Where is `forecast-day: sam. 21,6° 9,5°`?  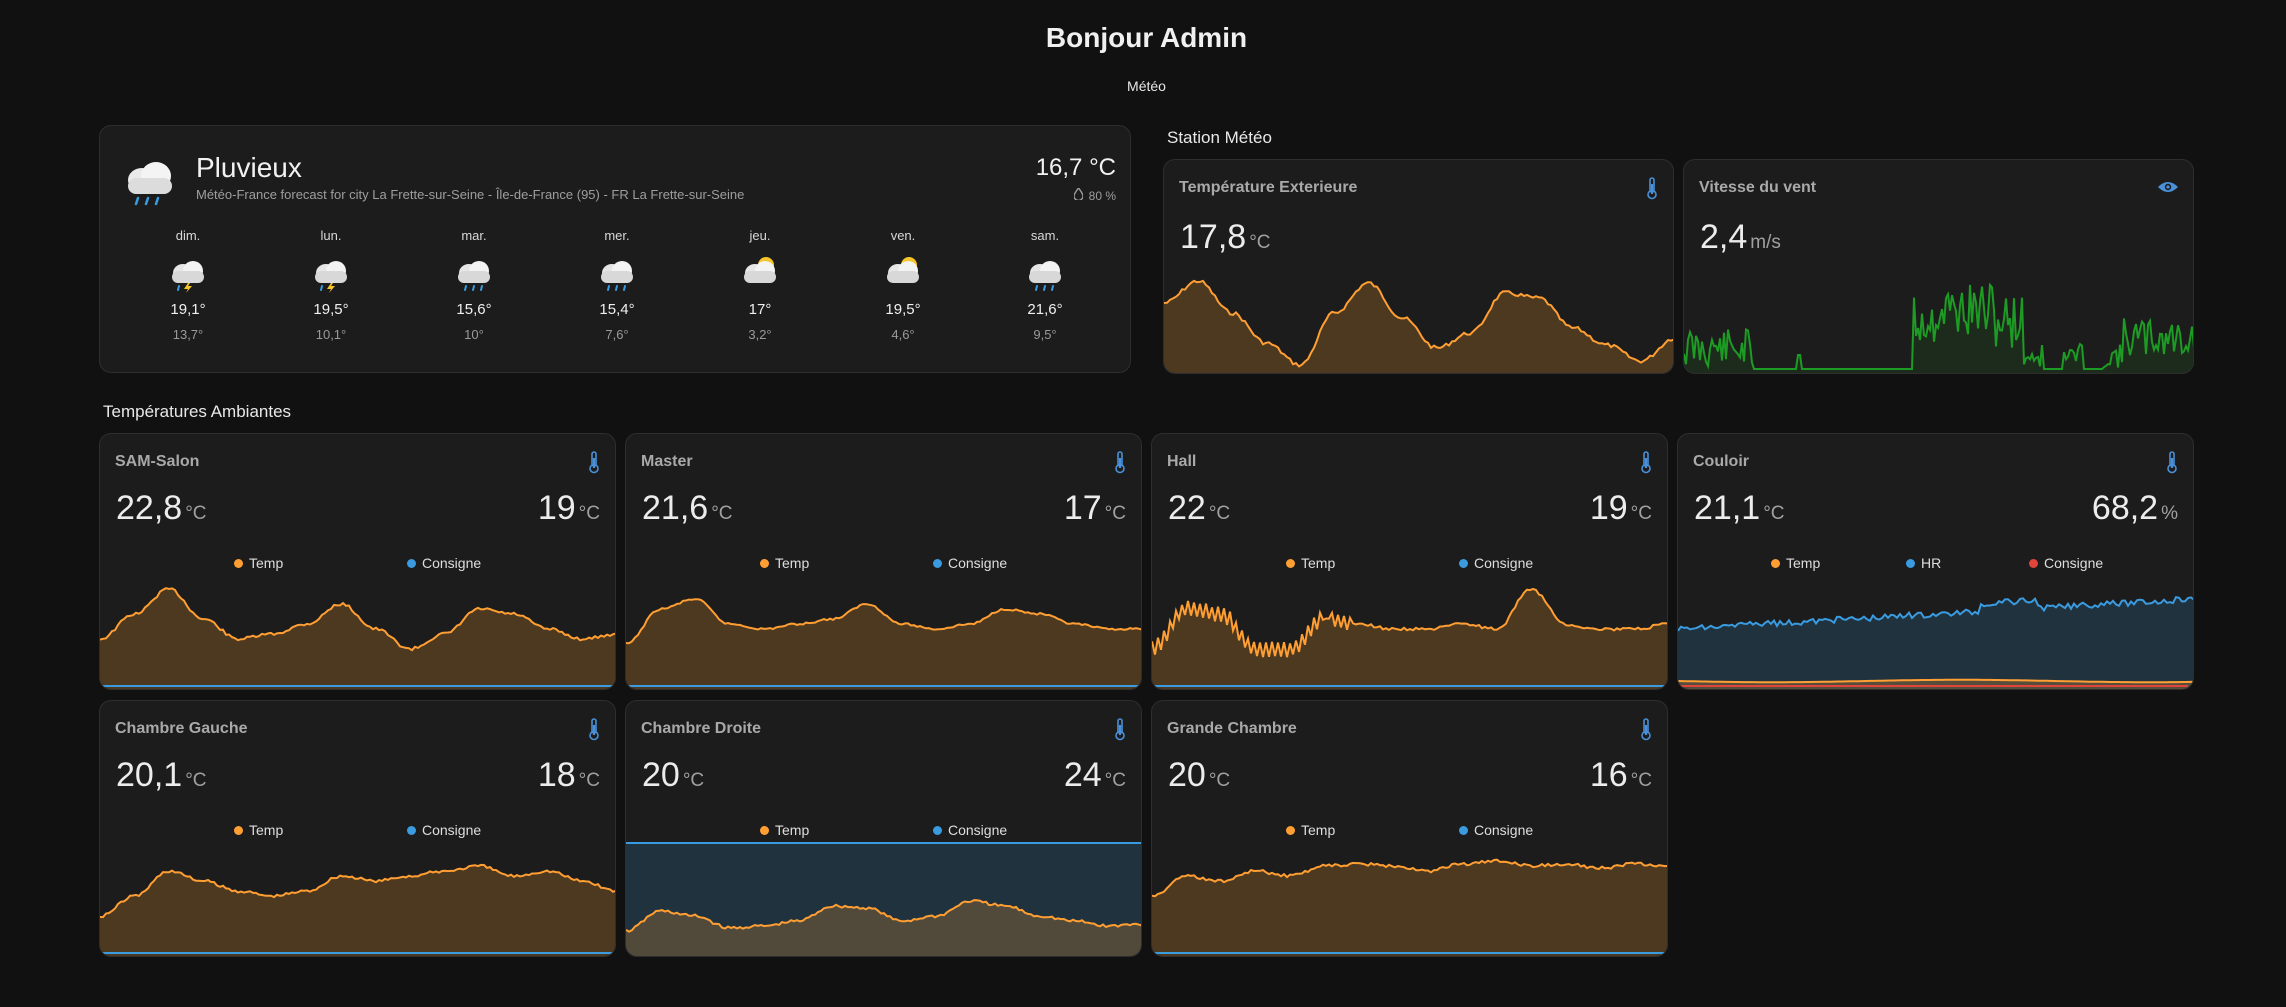 forecast-day: sam. 21,6° 9,5° is located at coordinates (1045, 285).